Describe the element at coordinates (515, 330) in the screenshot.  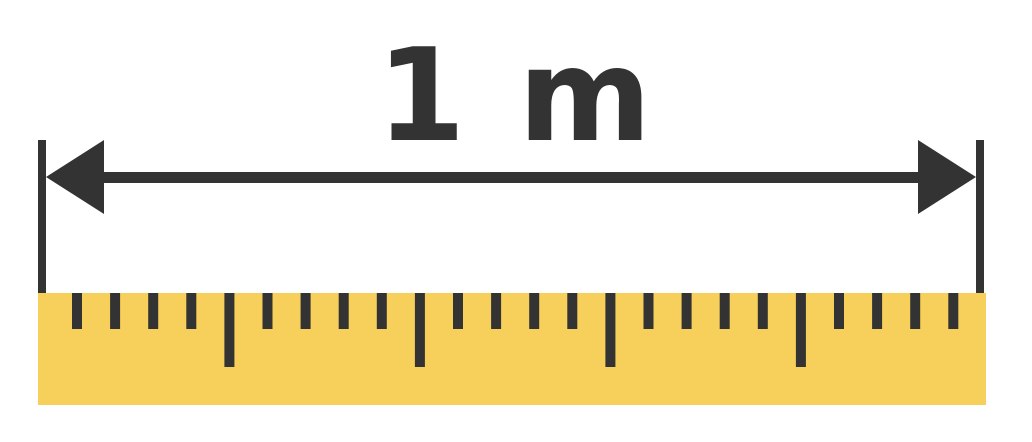
I see `ruler-ticks` at that location.